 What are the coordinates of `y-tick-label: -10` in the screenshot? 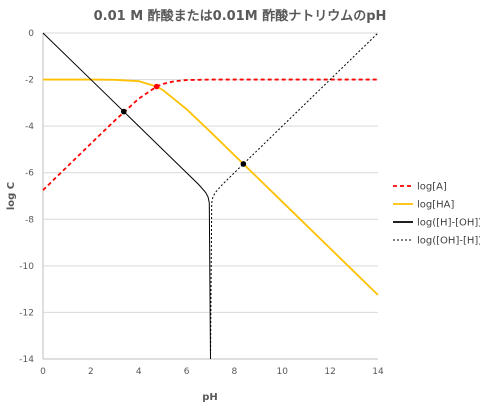 It's located at (26, 267).